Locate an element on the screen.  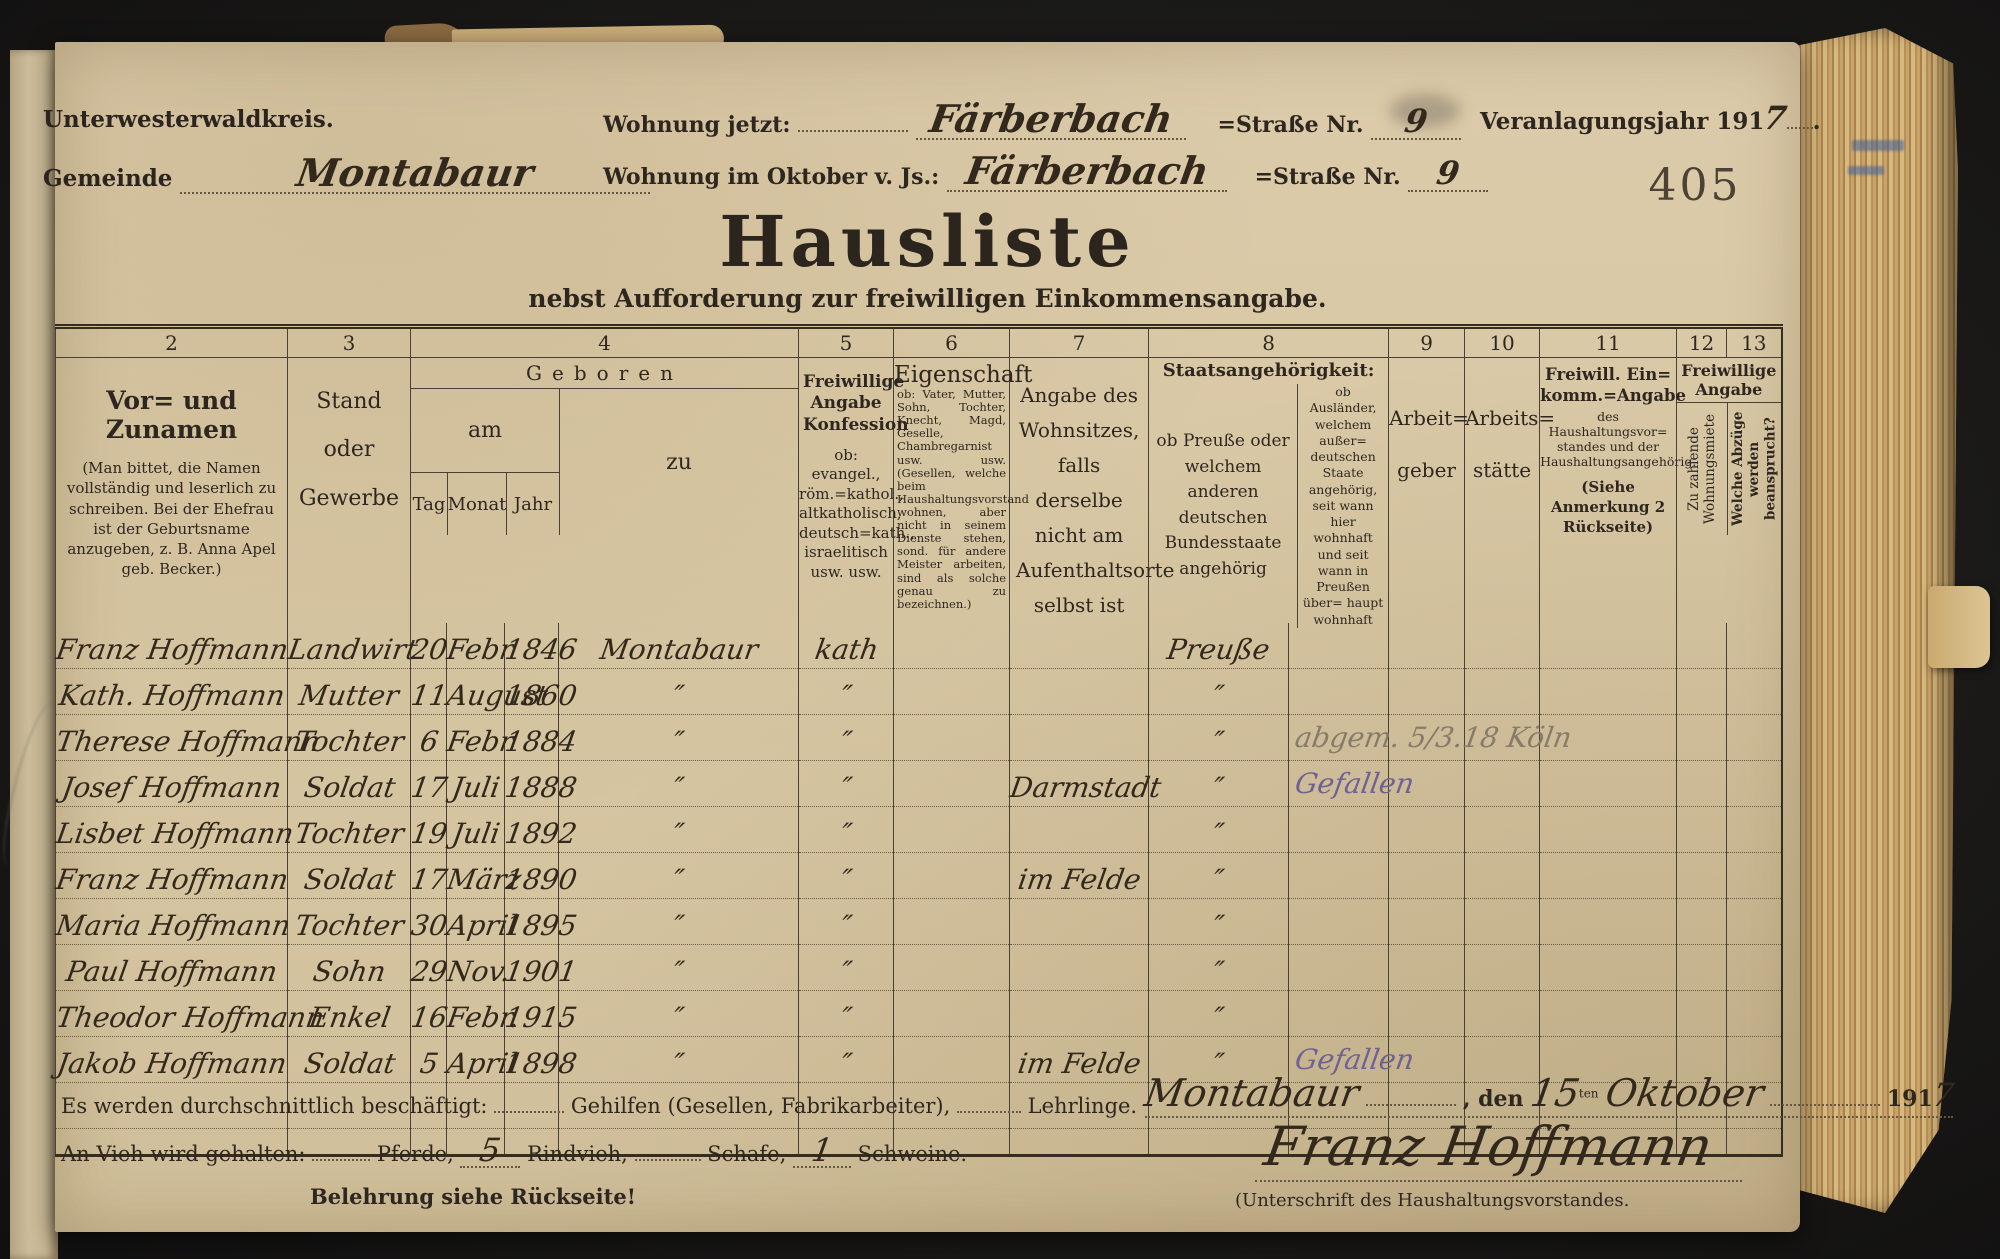
cell-monat: April is located at coordinates (482, 1059).